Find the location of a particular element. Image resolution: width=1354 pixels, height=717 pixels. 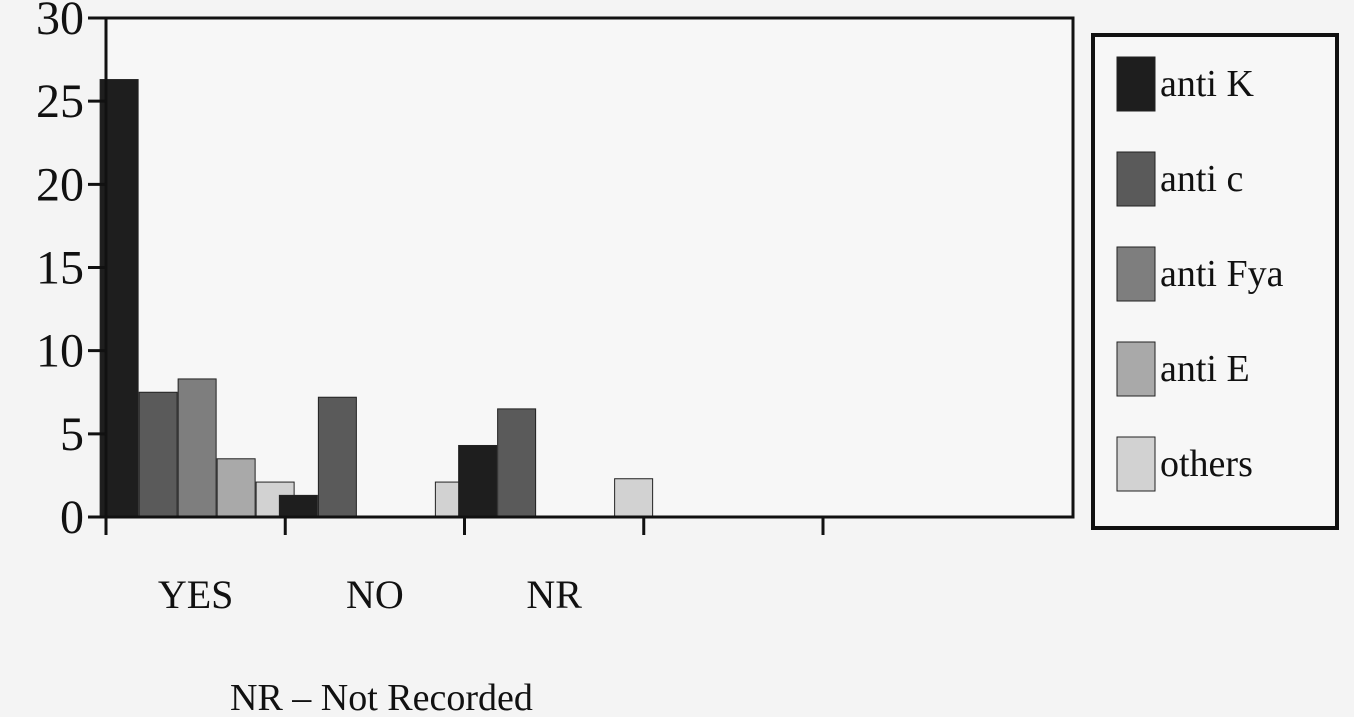

legend-label: anti Fya is located at coordinates (1222, 274).